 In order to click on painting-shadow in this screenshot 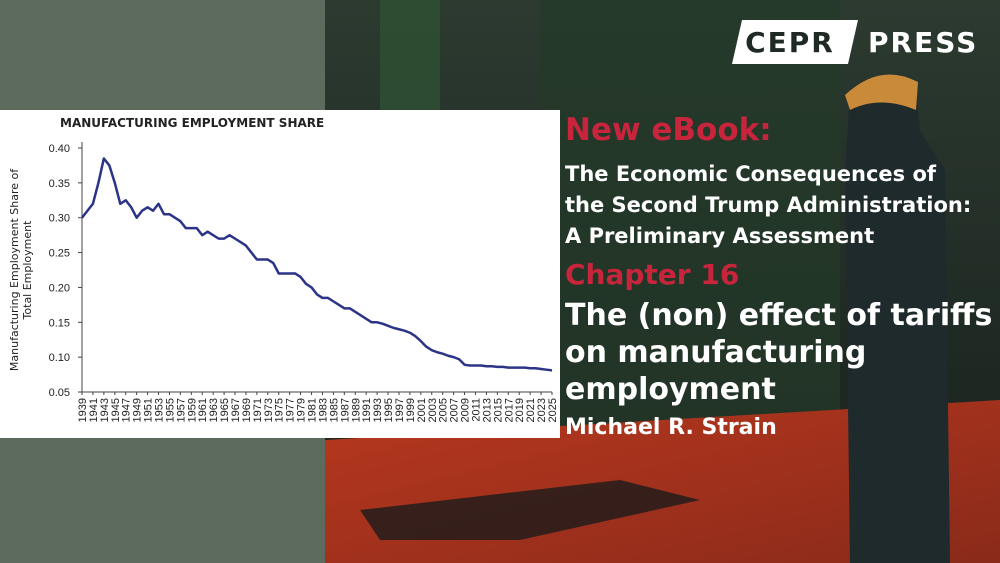, I will do `click(530, 510)`.